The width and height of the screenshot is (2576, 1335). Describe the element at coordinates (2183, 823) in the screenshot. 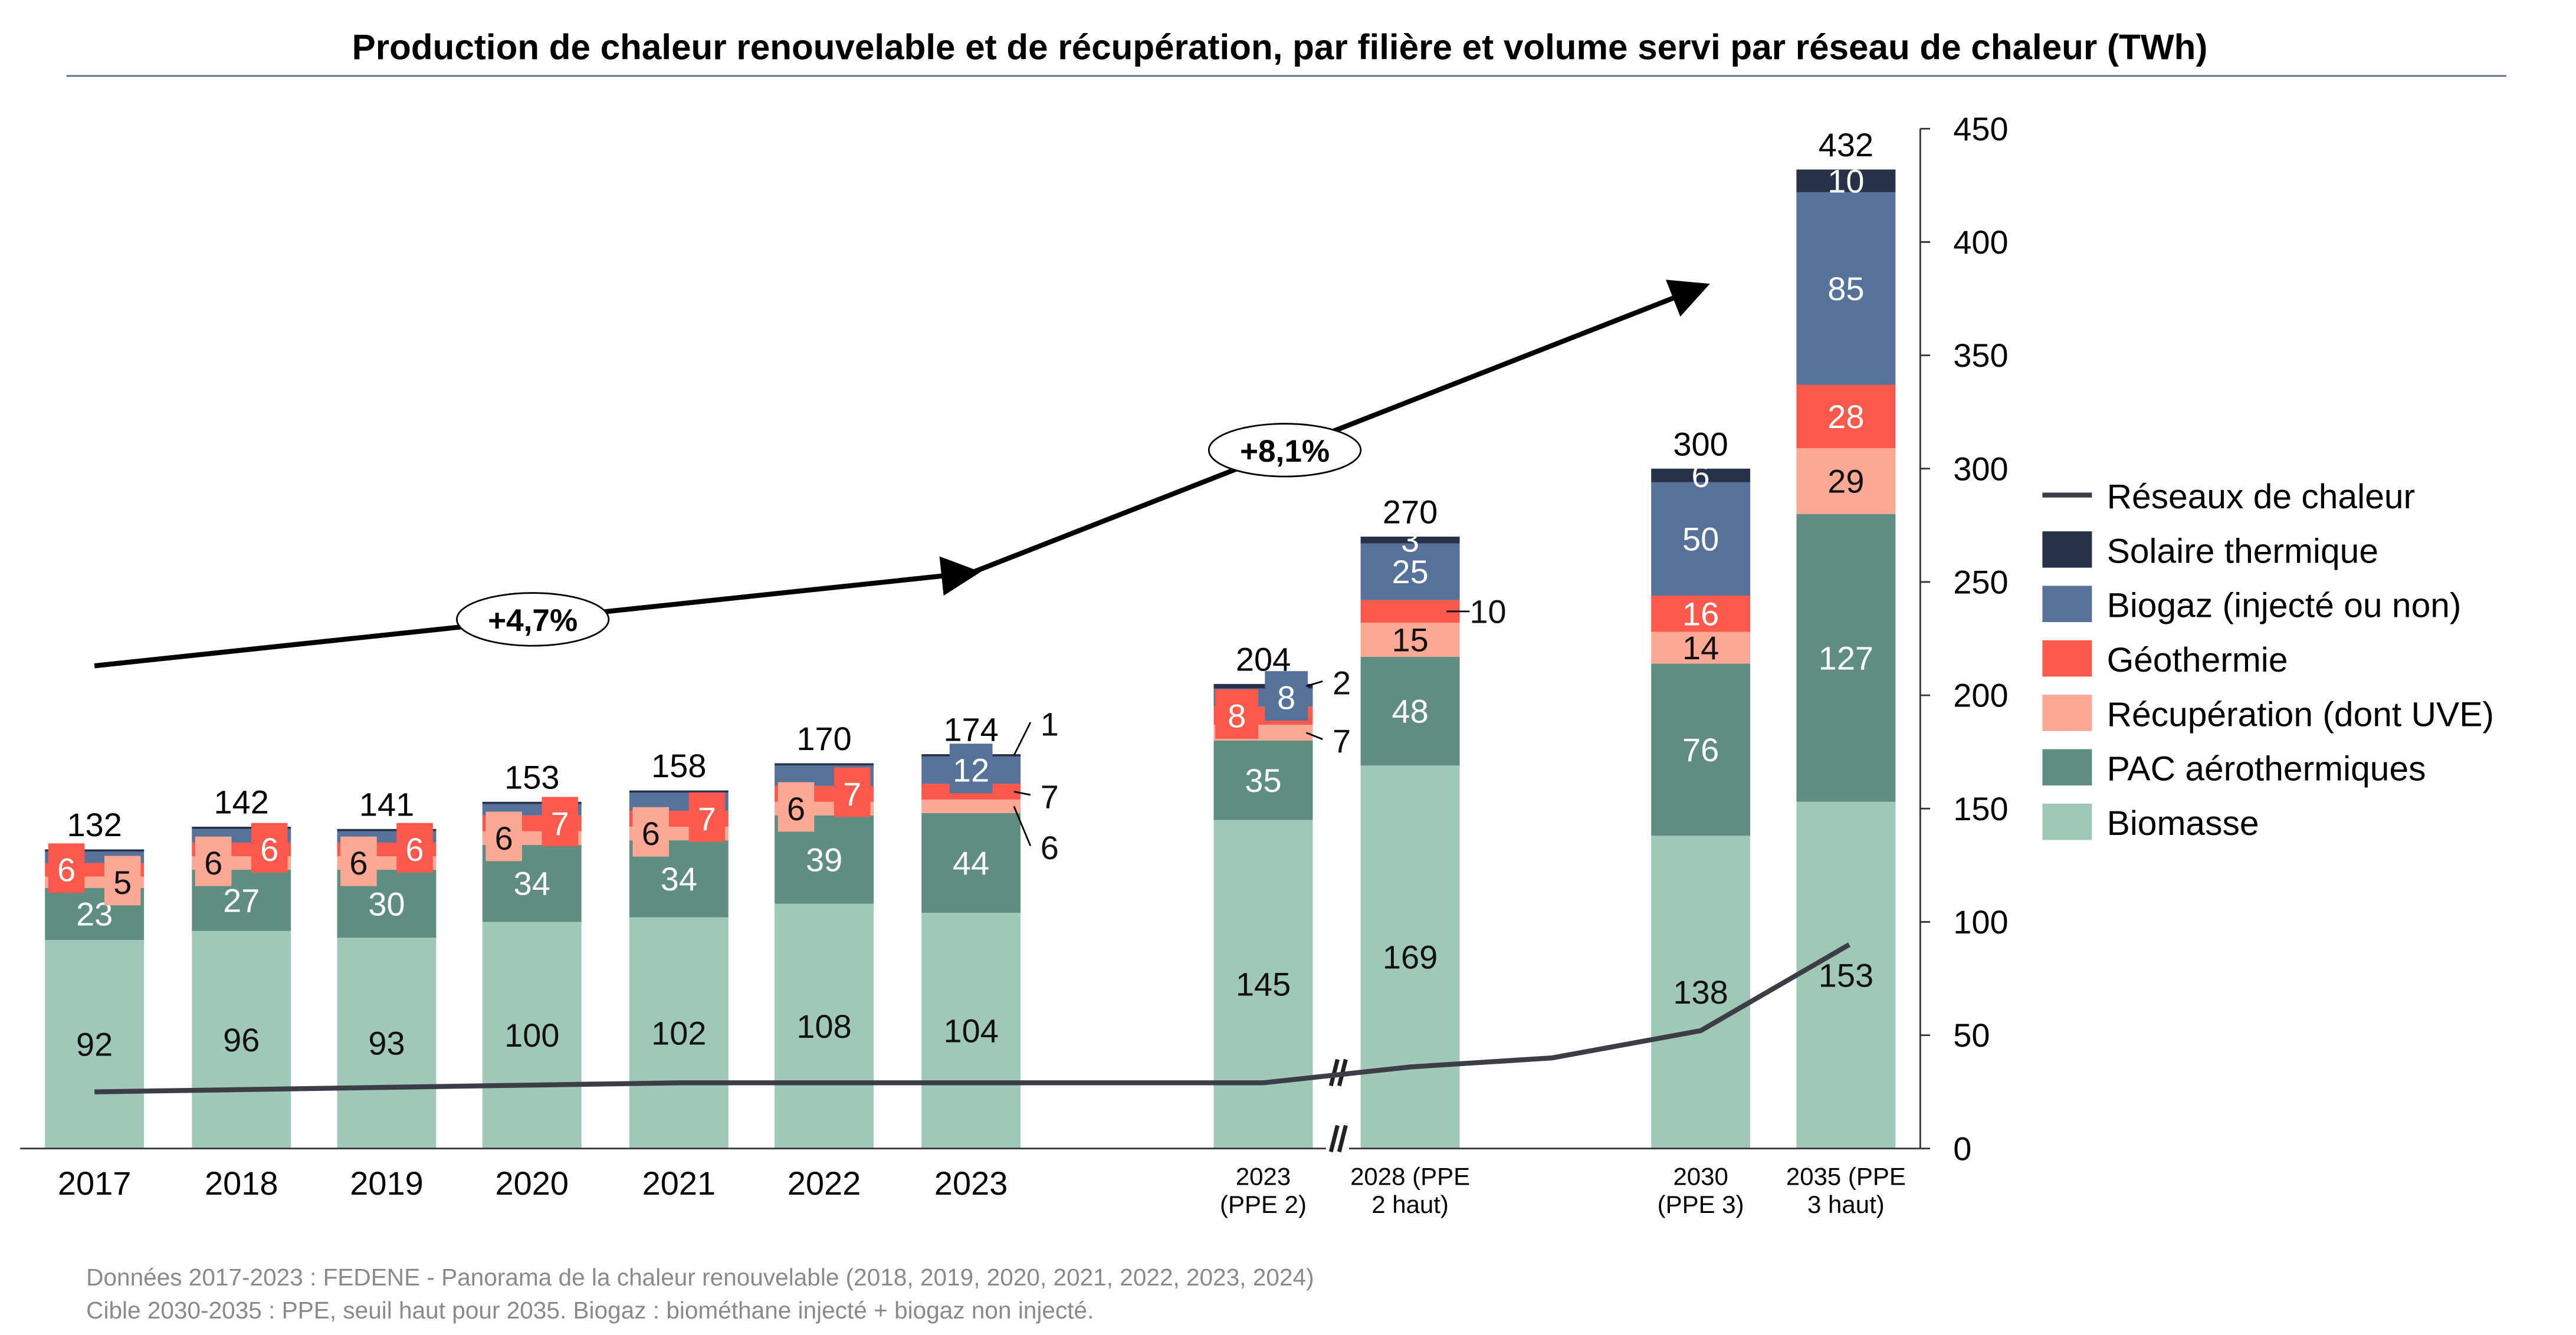

I see `legend-label: Biomasse` at that location.